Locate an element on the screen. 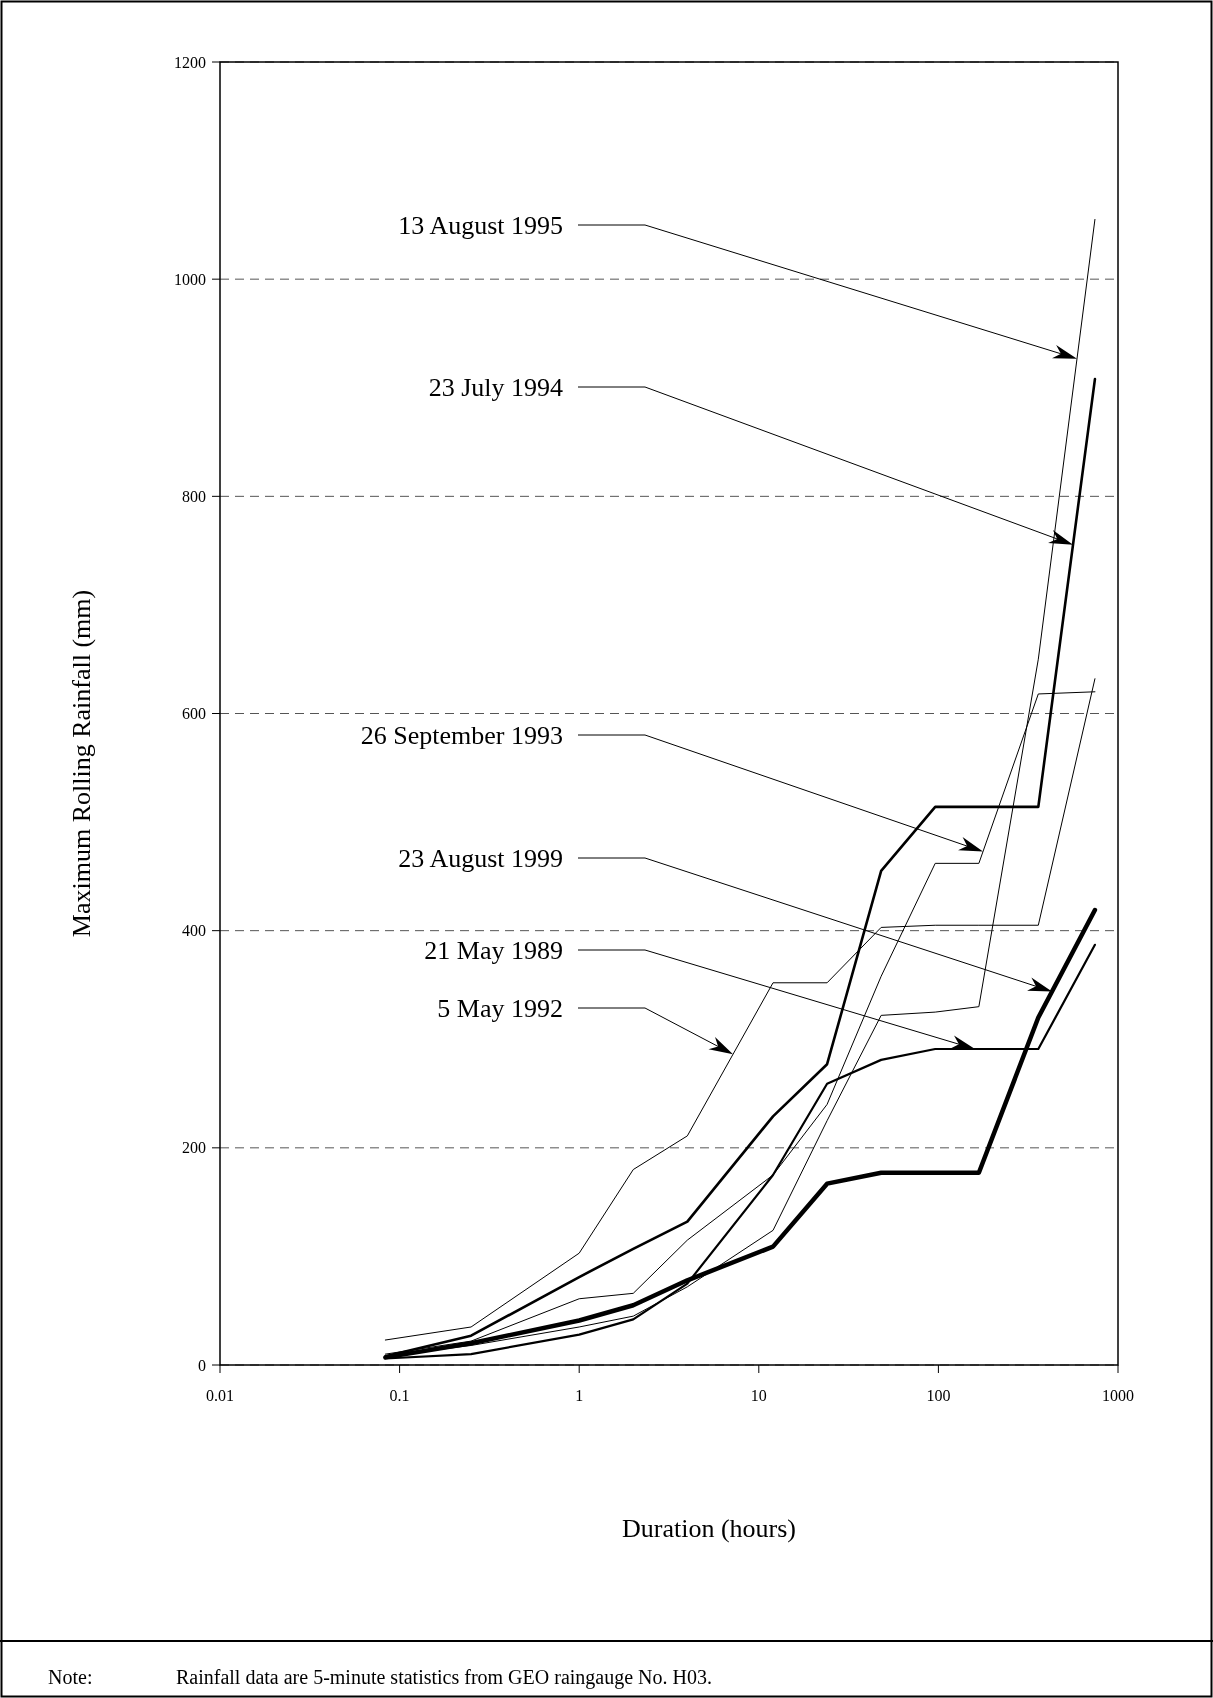 The height and width of the screenshot is (1698, 1213). annotation: 23 August 1999 is located at coordinates (480, 859).